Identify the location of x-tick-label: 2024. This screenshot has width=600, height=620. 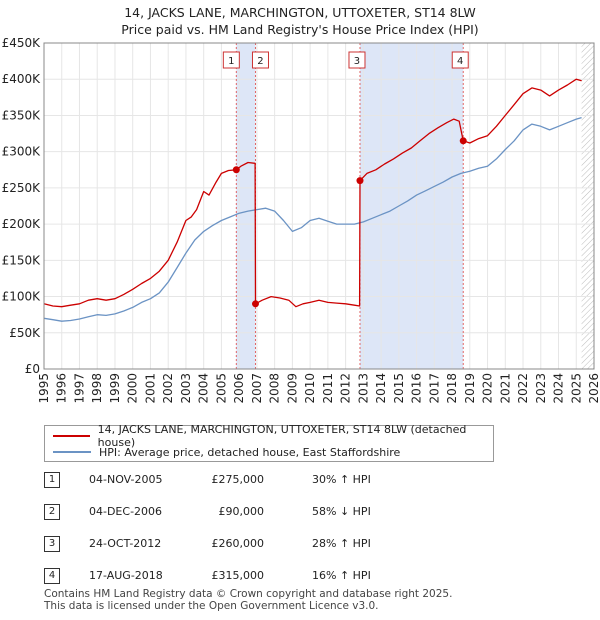
(559, 388).